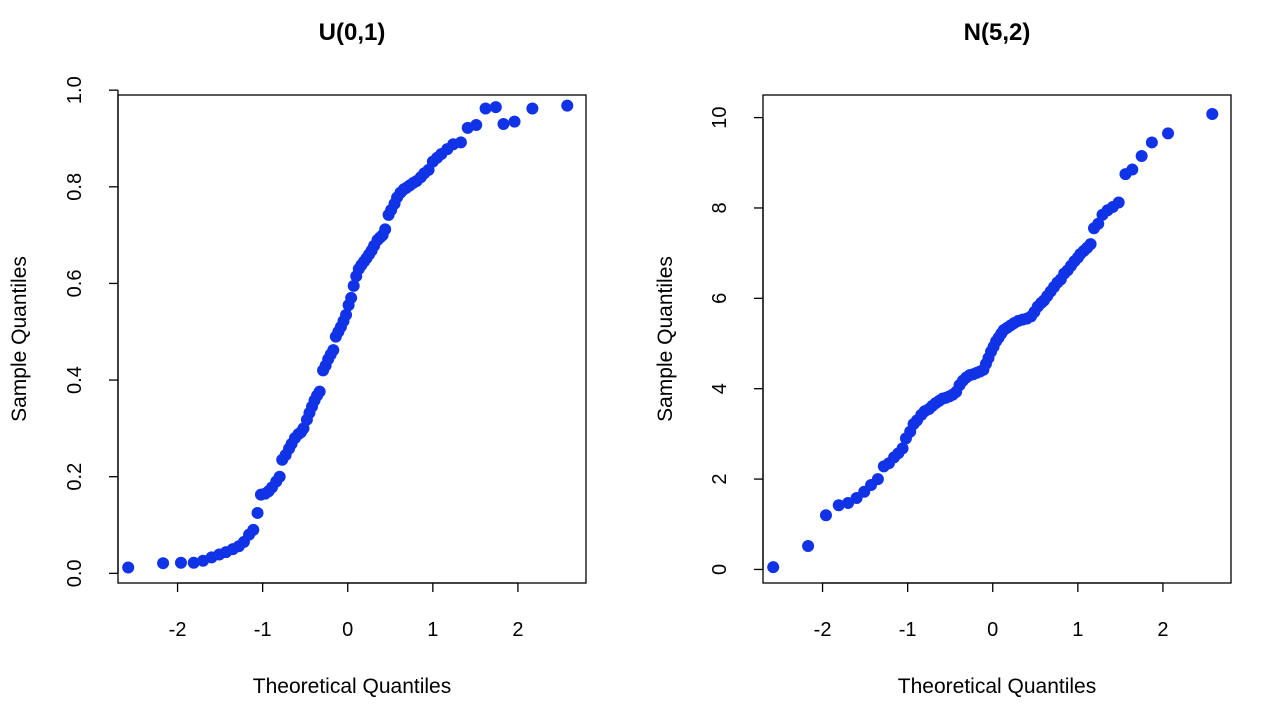 The image size is (1268, 714). Describe the element at coordinates (997, 32) in the screenshot. I see `chart-title: N(5,2)` at that location.